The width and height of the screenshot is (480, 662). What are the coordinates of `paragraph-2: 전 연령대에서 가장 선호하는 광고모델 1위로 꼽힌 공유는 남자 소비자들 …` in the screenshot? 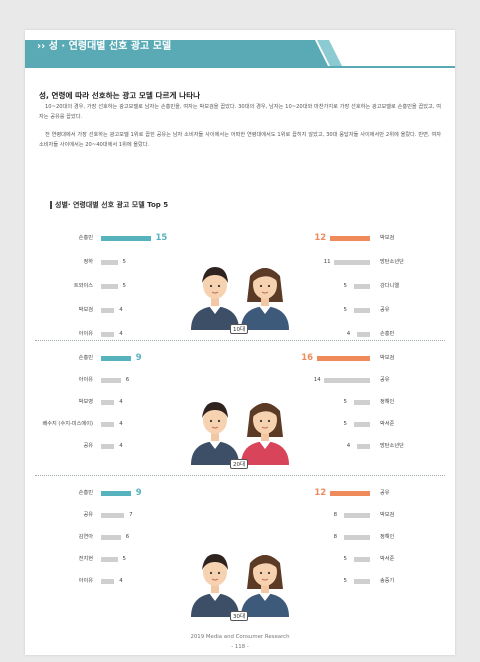 It's located at (240, 140).